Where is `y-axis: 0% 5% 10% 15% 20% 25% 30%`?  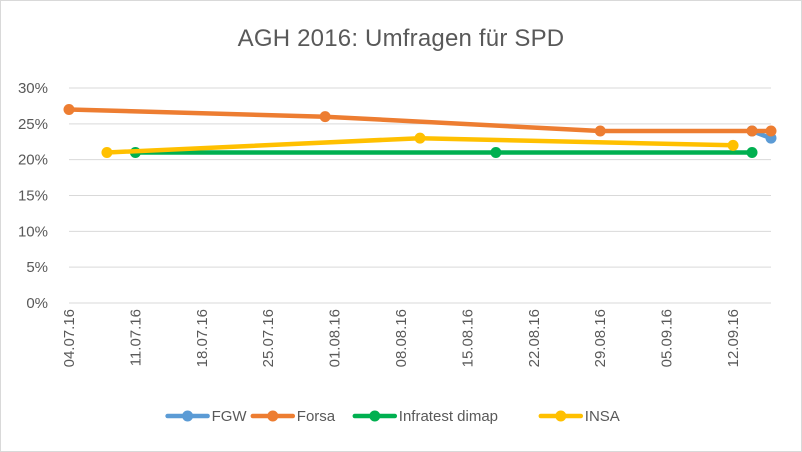
y-axis: 0% 5% 10% 15% 20% 25% 30% is located at coordinates (33, 196).